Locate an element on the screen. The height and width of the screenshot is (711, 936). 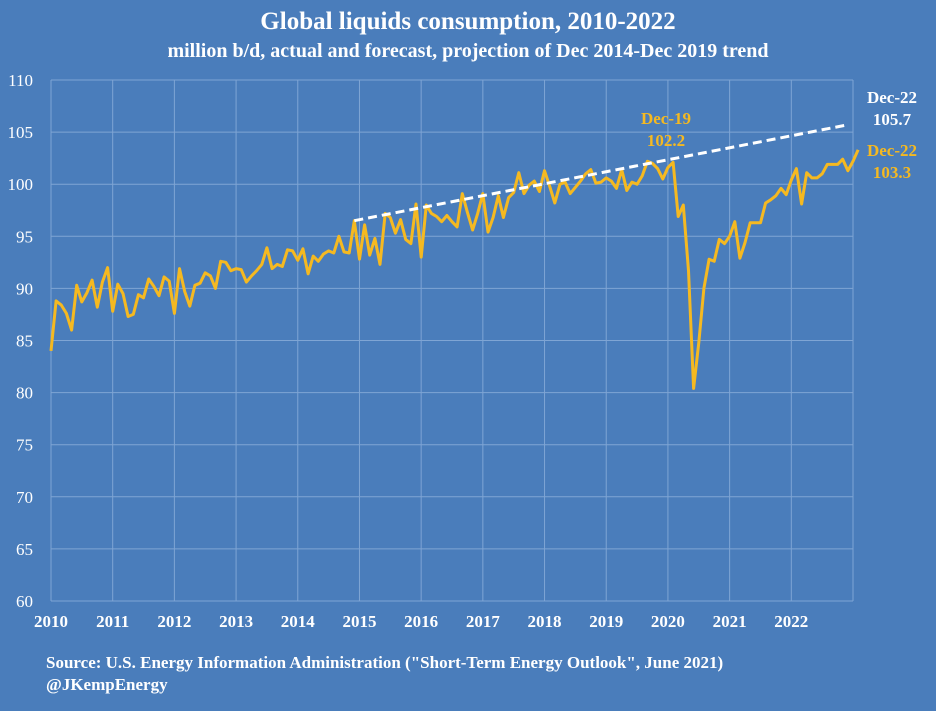
y-tick-label: 100 is located at coordinates (21, 184).